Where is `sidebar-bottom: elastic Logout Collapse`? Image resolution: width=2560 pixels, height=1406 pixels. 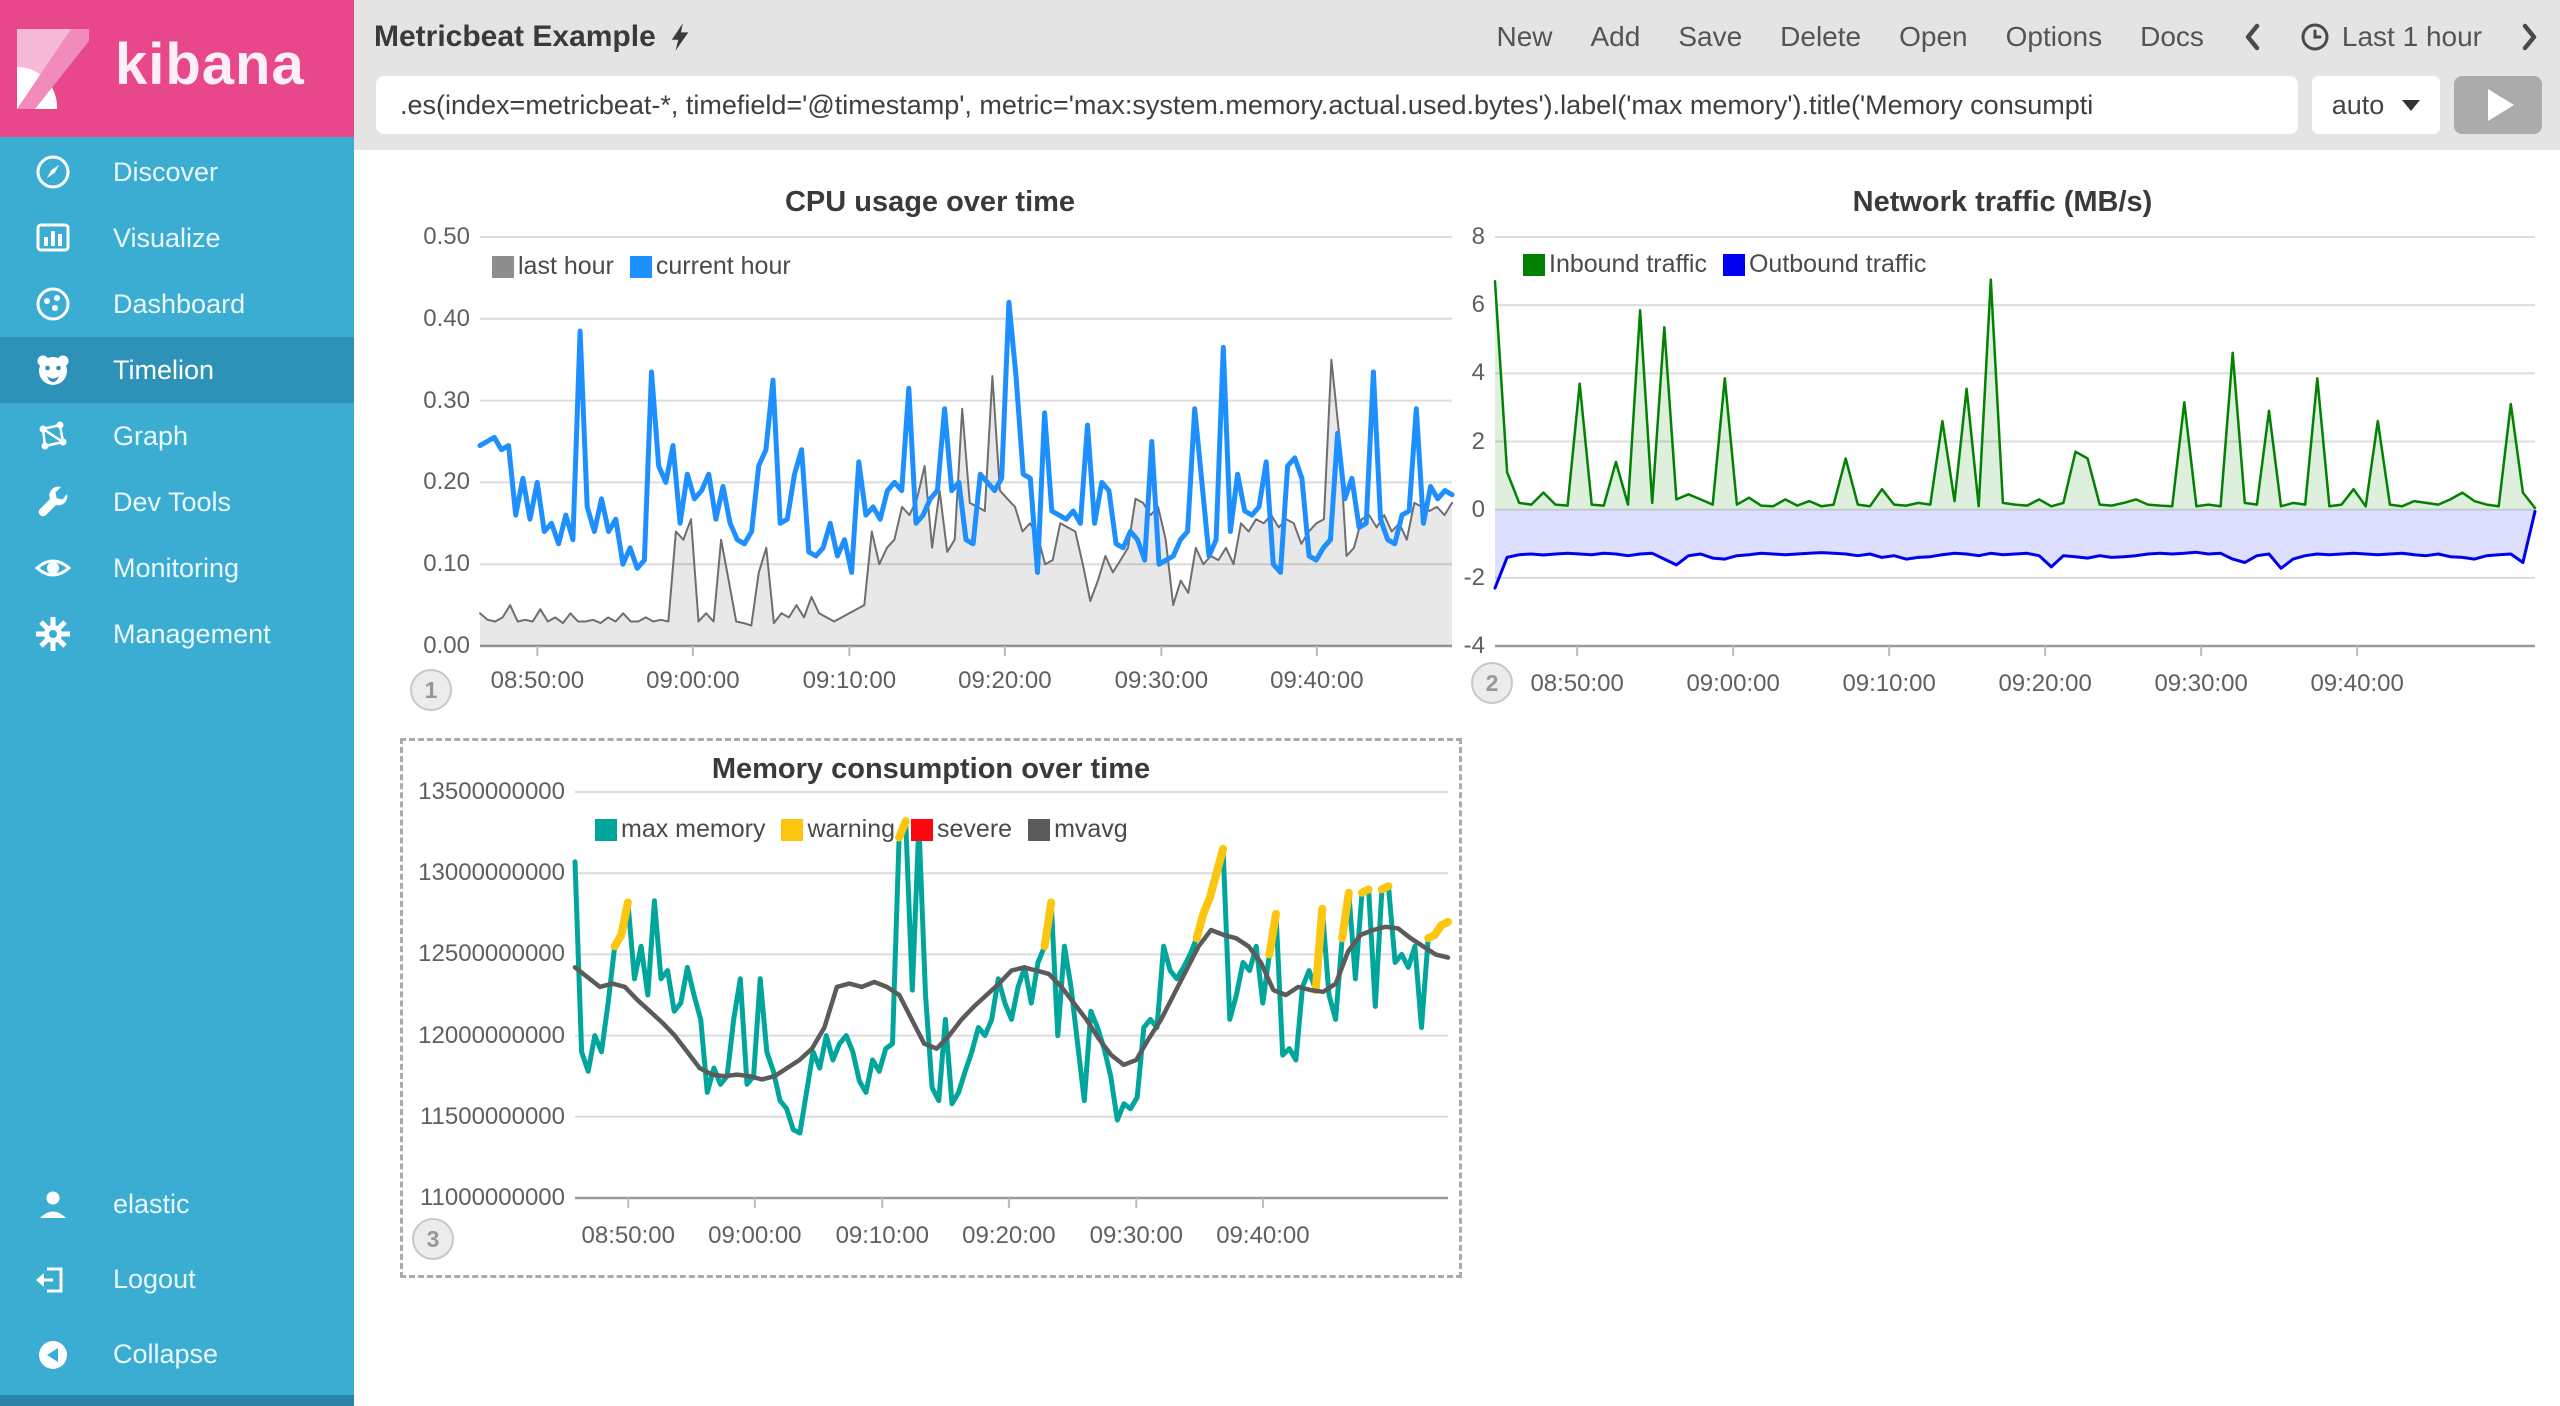 sidebar-bottom: elastic Logout Collapse is located at coordinates (177, 1279).